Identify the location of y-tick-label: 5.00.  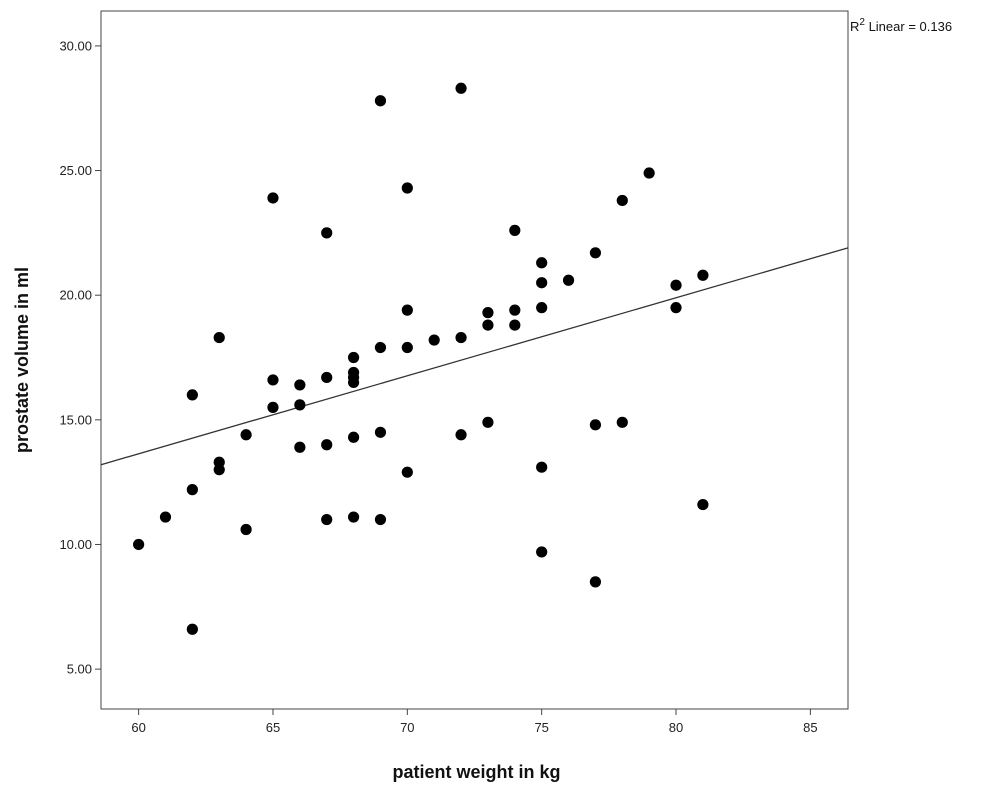
(79, 669).